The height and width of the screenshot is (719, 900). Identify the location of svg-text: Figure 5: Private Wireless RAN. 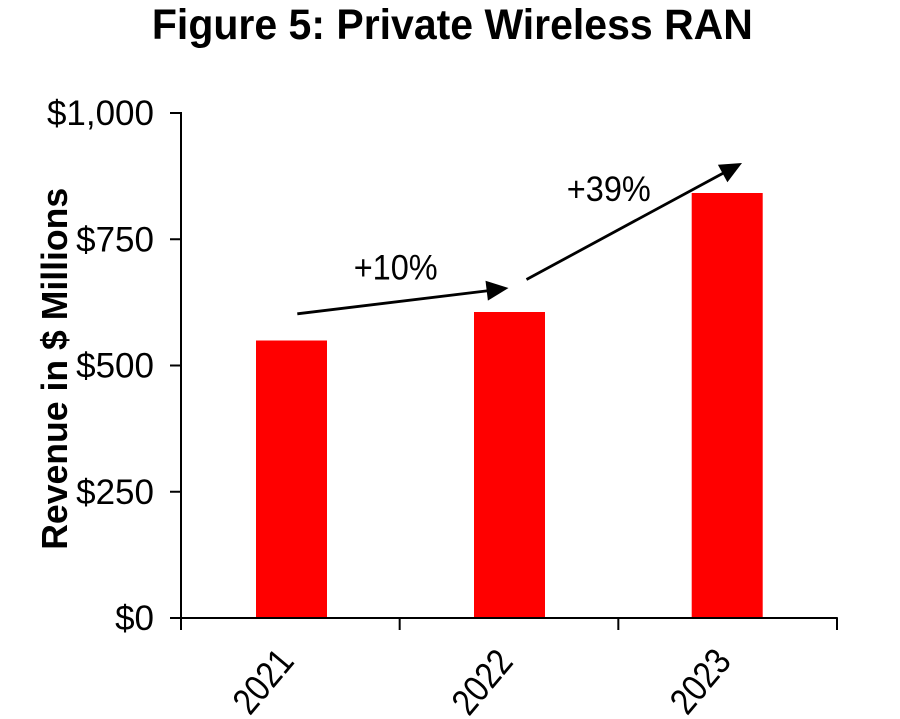
(452, 25).